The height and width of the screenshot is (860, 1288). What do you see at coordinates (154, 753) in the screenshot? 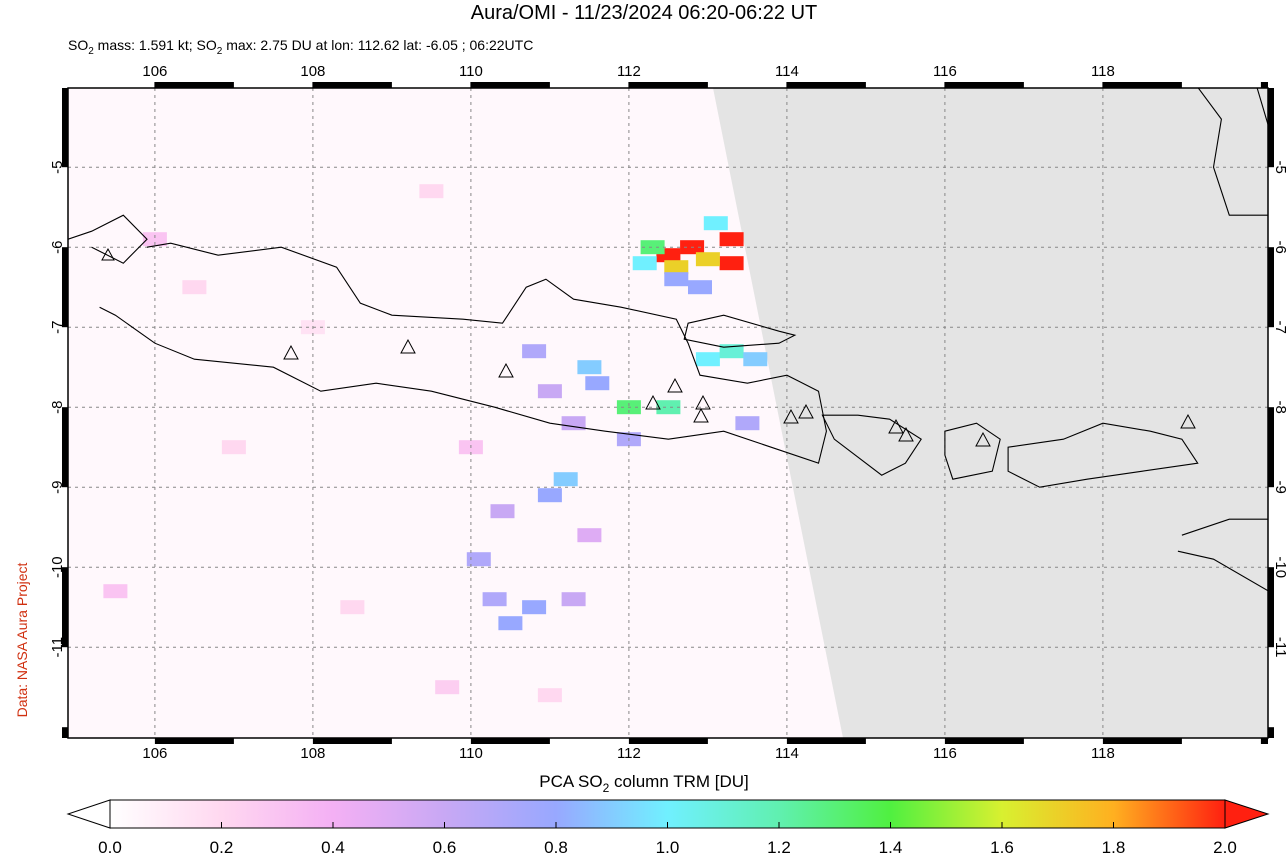
I see `lon-tick-label: 106` at bounding box center [154, 753].